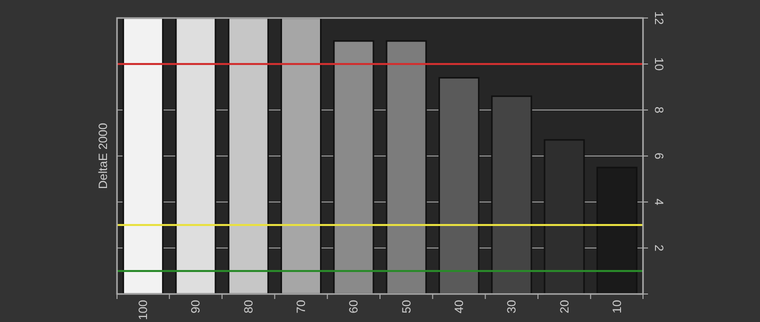 The image size is (760, 322). I want to click on y-tick-label: 12, so click(659, 18).